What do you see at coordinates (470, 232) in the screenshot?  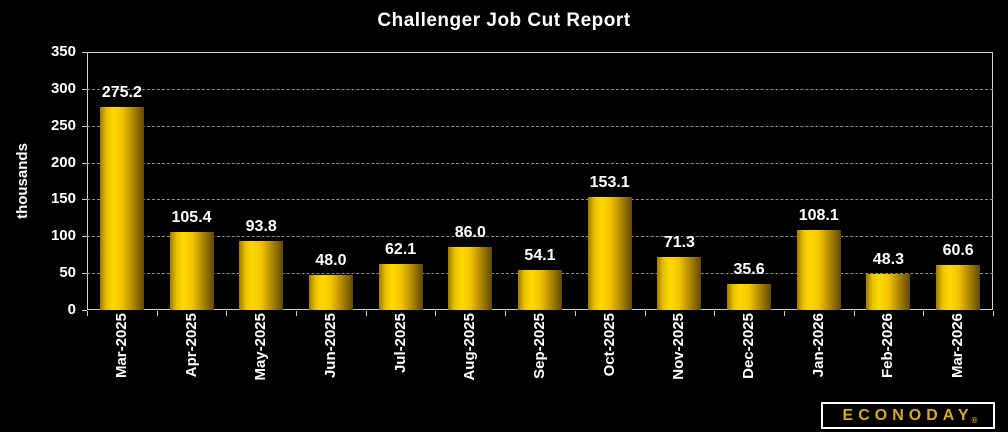 I see `bar-value-Aug-2025: 86.0` at bounding box center [470, 232].